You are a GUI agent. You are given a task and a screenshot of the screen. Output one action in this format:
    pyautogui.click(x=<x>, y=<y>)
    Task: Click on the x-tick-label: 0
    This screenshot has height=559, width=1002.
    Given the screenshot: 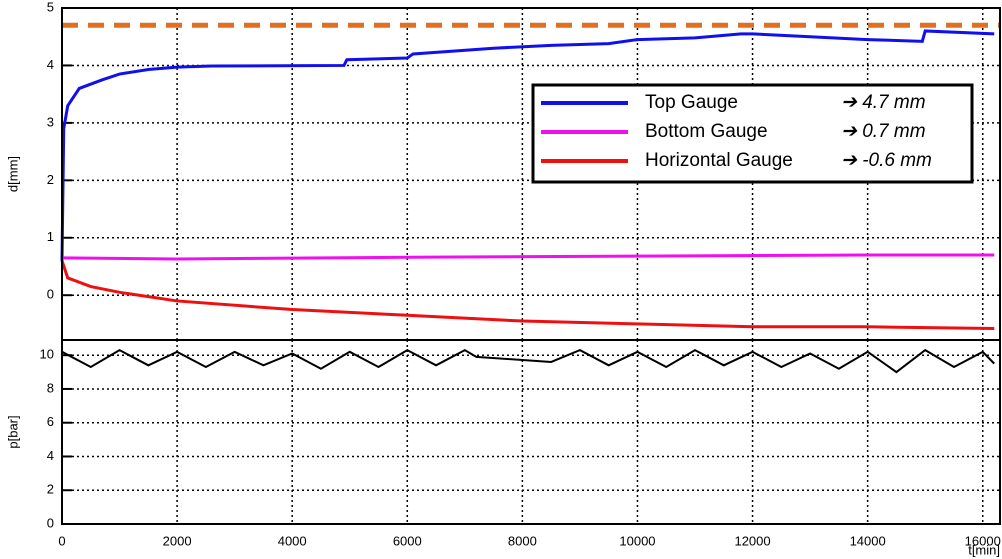 What is the action you would take?
    pyautogui.click(x=61, y=540)
    